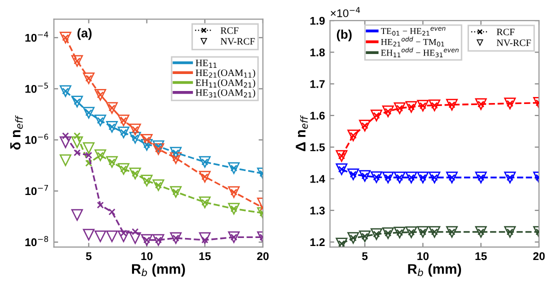 The height and width of the screenshot is (290, 550). What do you see at coordinates (36, 139) in the screenshot?
I see `y-tick-label: 10$^{−6}$` at bounding box center [36, 139].